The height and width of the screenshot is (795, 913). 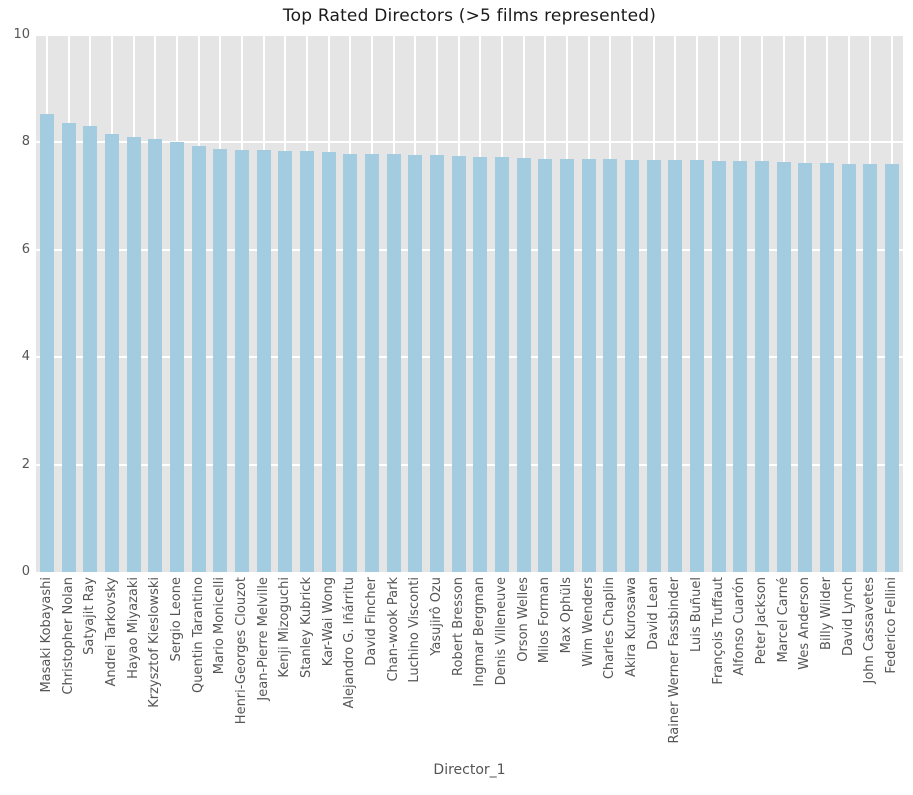 I want to click on x-tick-label: Kenji Mizoguchi, so click(x=285, y=627).